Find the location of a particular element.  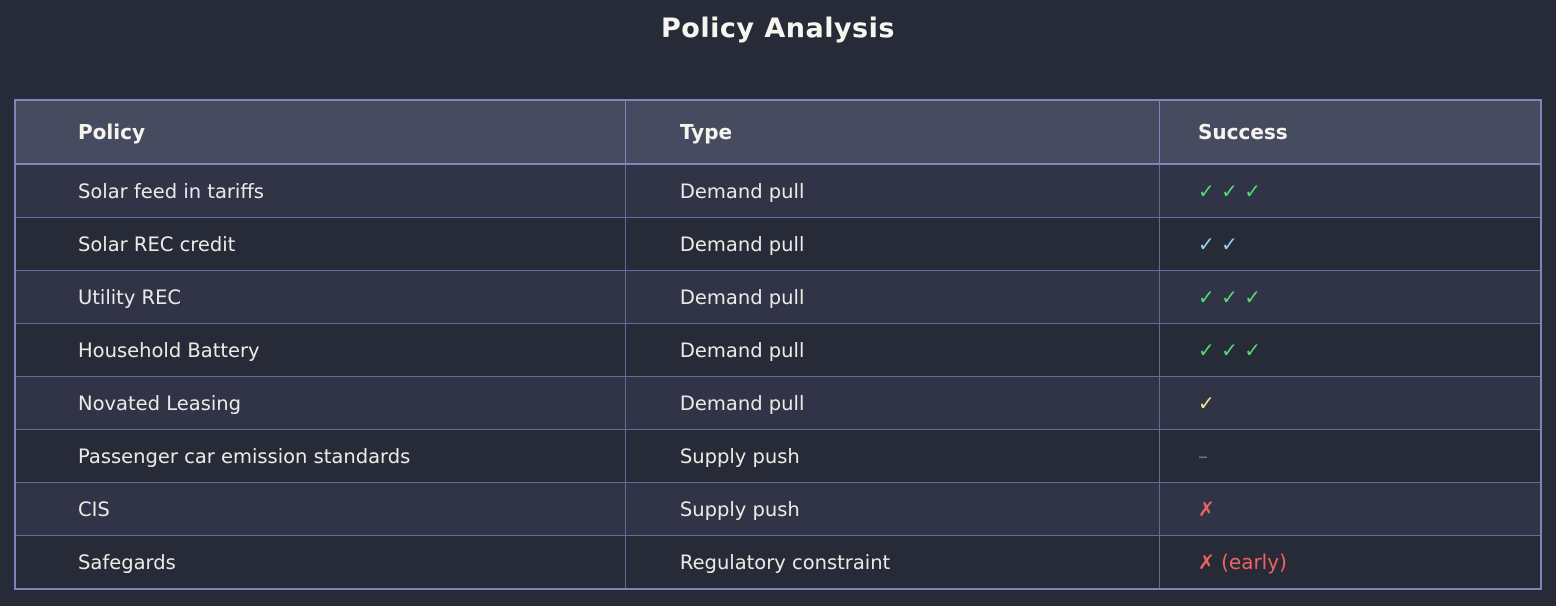

policy-cell: CIS is located at coordinates (320, 509).